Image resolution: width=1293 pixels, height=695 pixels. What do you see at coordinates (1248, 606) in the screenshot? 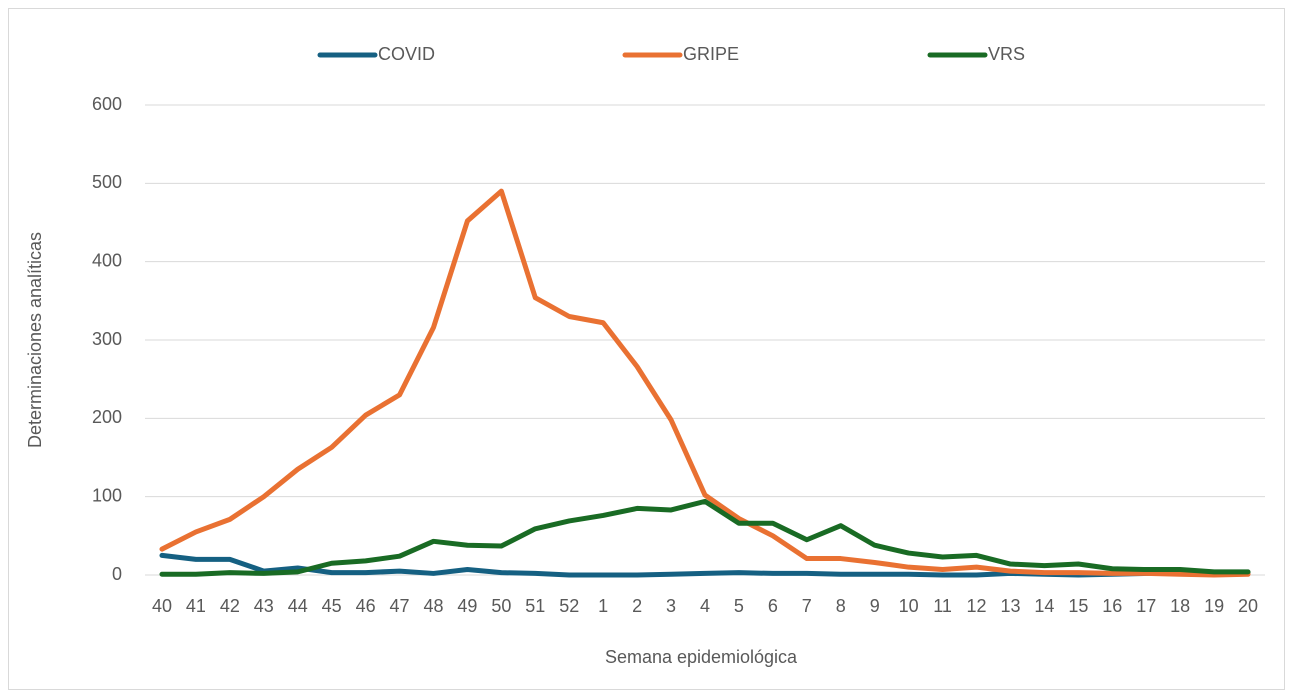
I see `x-tick-label: 20` at bounding box center [1248, 606].